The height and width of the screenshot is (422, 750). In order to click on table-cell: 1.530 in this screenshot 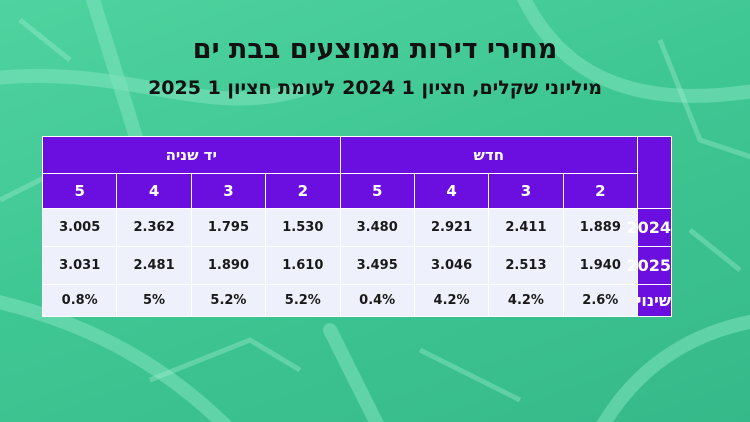, I will do `click(303, 227)`.